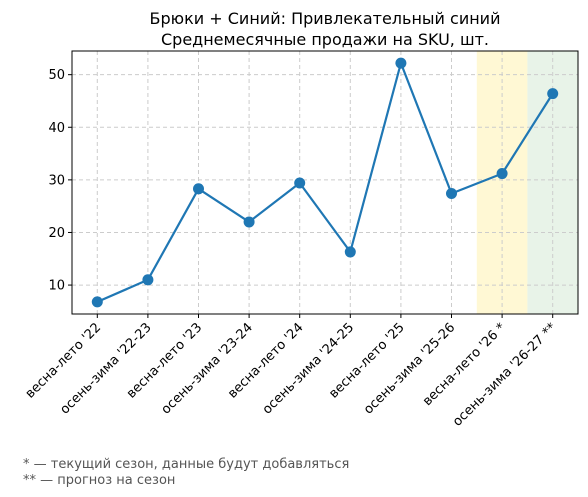 This screenshot has width=588, height=497. I want to click on x-tick-label: осень-зима '24-25, so click(308, 368).